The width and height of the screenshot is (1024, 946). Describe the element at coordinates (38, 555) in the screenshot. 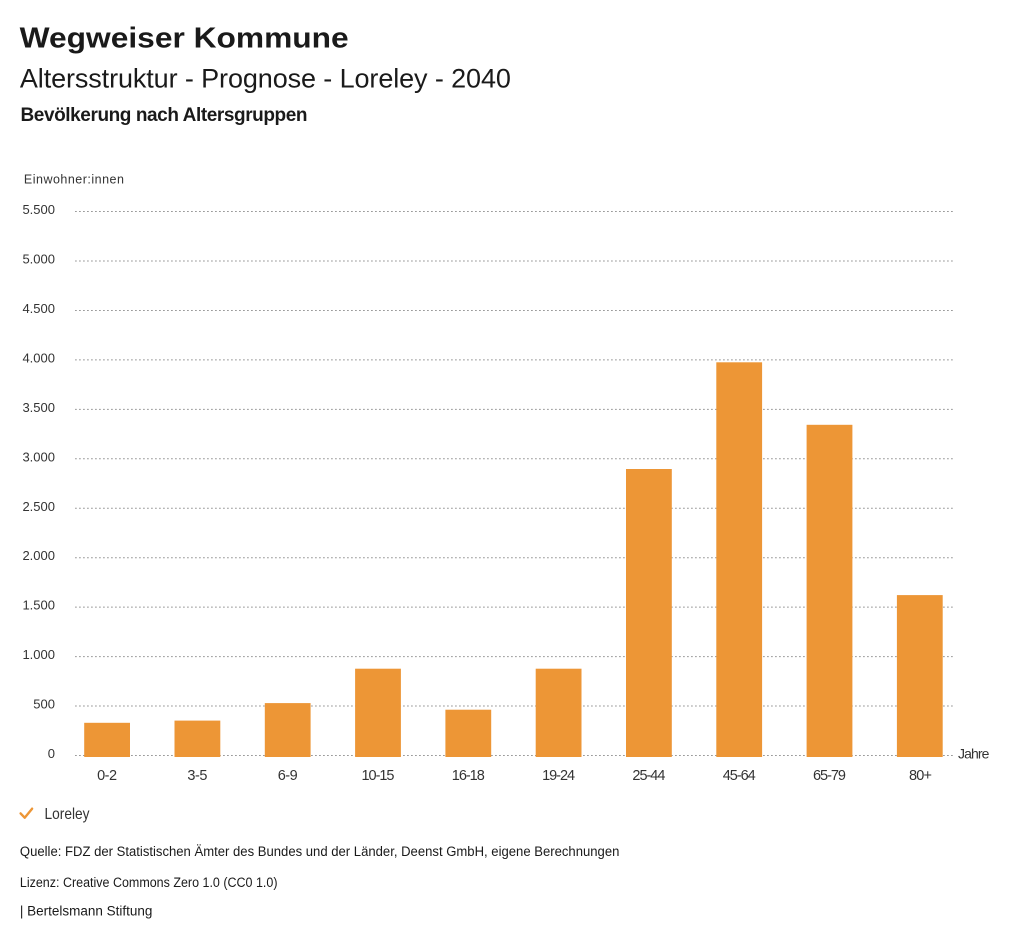

I see `svg-text: 2.000` at that location.